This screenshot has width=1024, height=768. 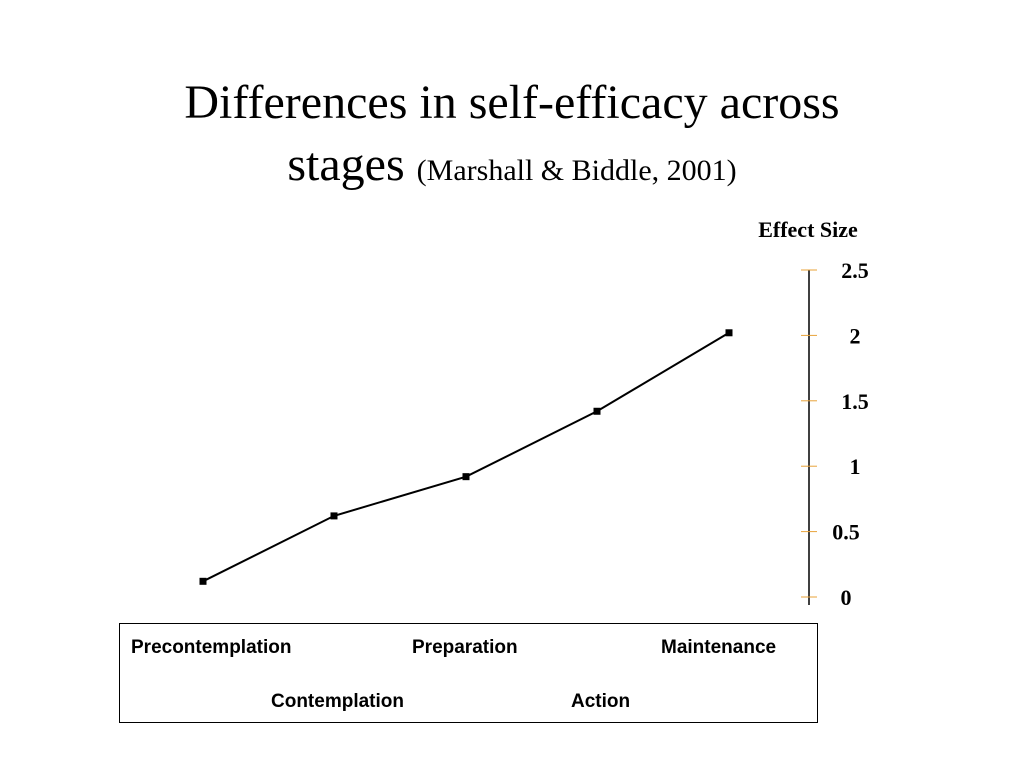 I want to click on y-tick-label: 1, so click(x=855, y=466).